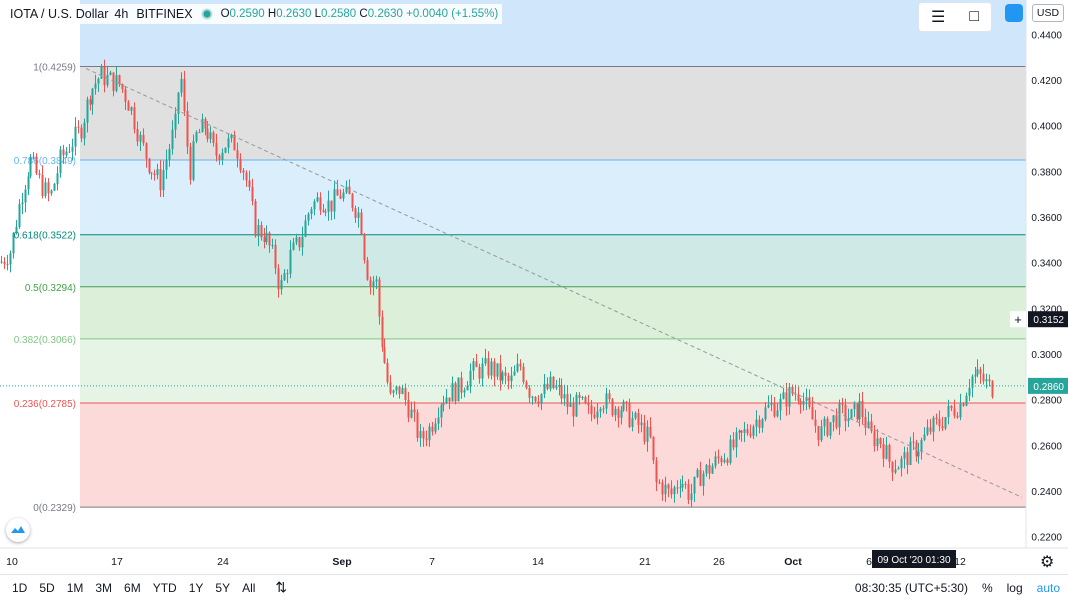 This screenshot has height=600, width=1068. Describe the element at coordinates (50, 288) in the screenshot. I see `fib-label-3: 0.5(0.3294)` at that location.